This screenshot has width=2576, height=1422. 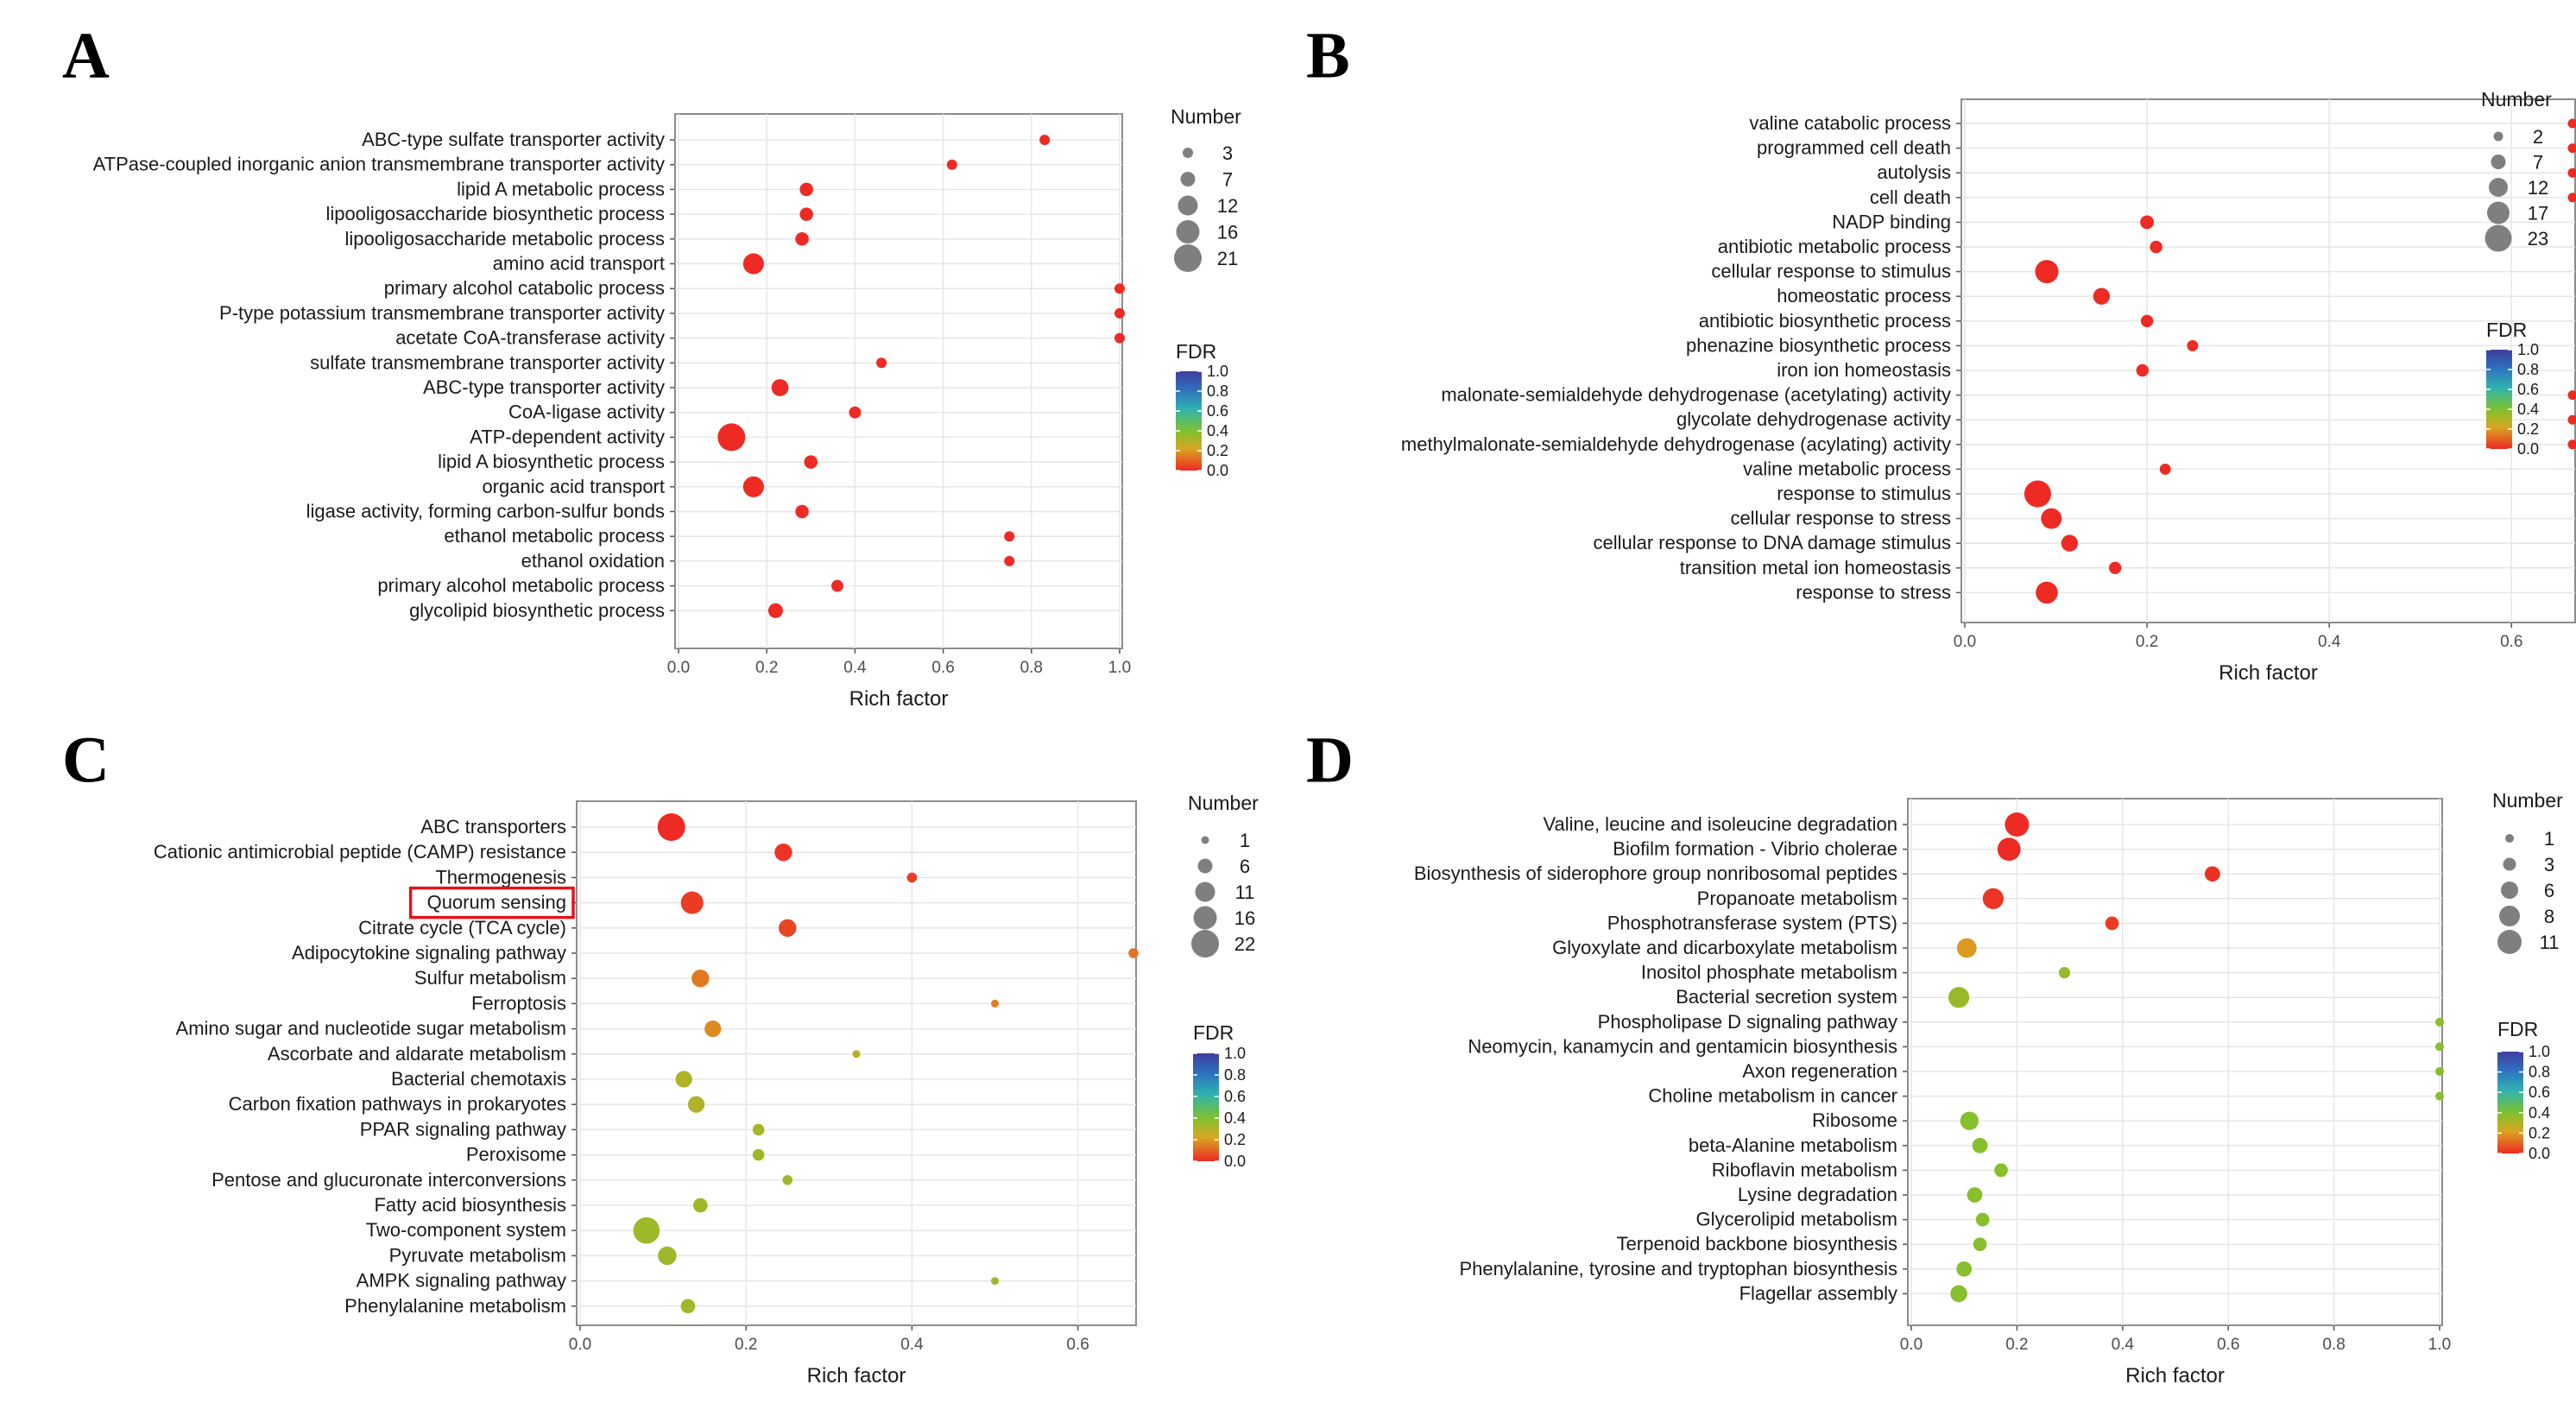 What do you see at coordinates (1819, 1071) in the screenshot?
I see `term-label: Axon regeneration` at bounding box center [1819, 1071].